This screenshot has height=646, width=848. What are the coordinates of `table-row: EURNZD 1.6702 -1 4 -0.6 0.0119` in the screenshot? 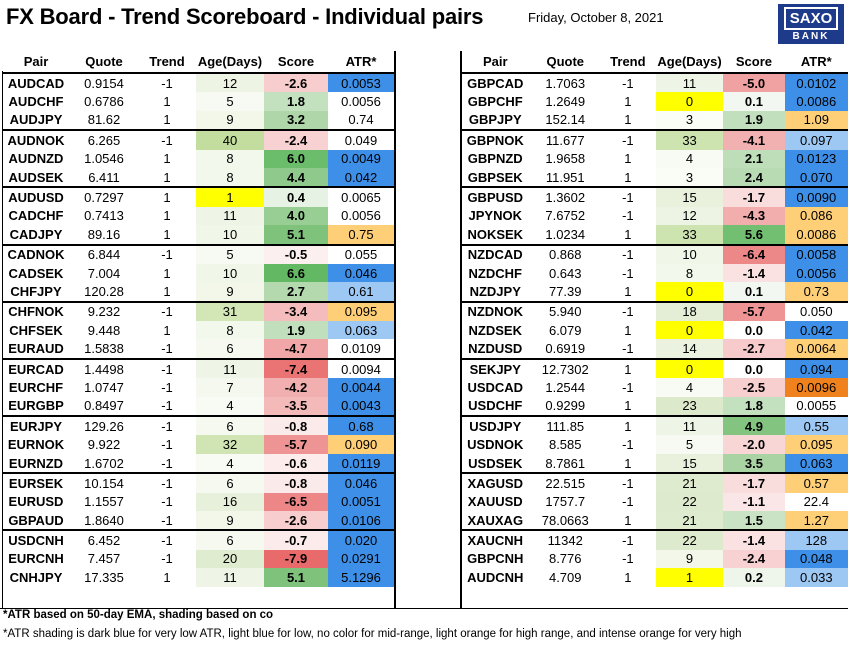 It's located at (198, 464).